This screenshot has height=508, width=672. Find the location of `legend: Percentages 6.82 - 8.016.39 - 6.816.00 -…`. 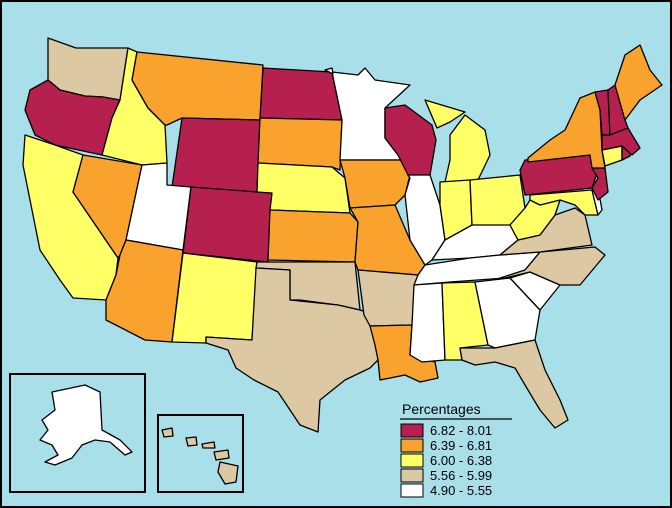

legend: Percentages 6.82 - 8.016.39 - 6.816.00 -… is located at coordinates (456, 449).